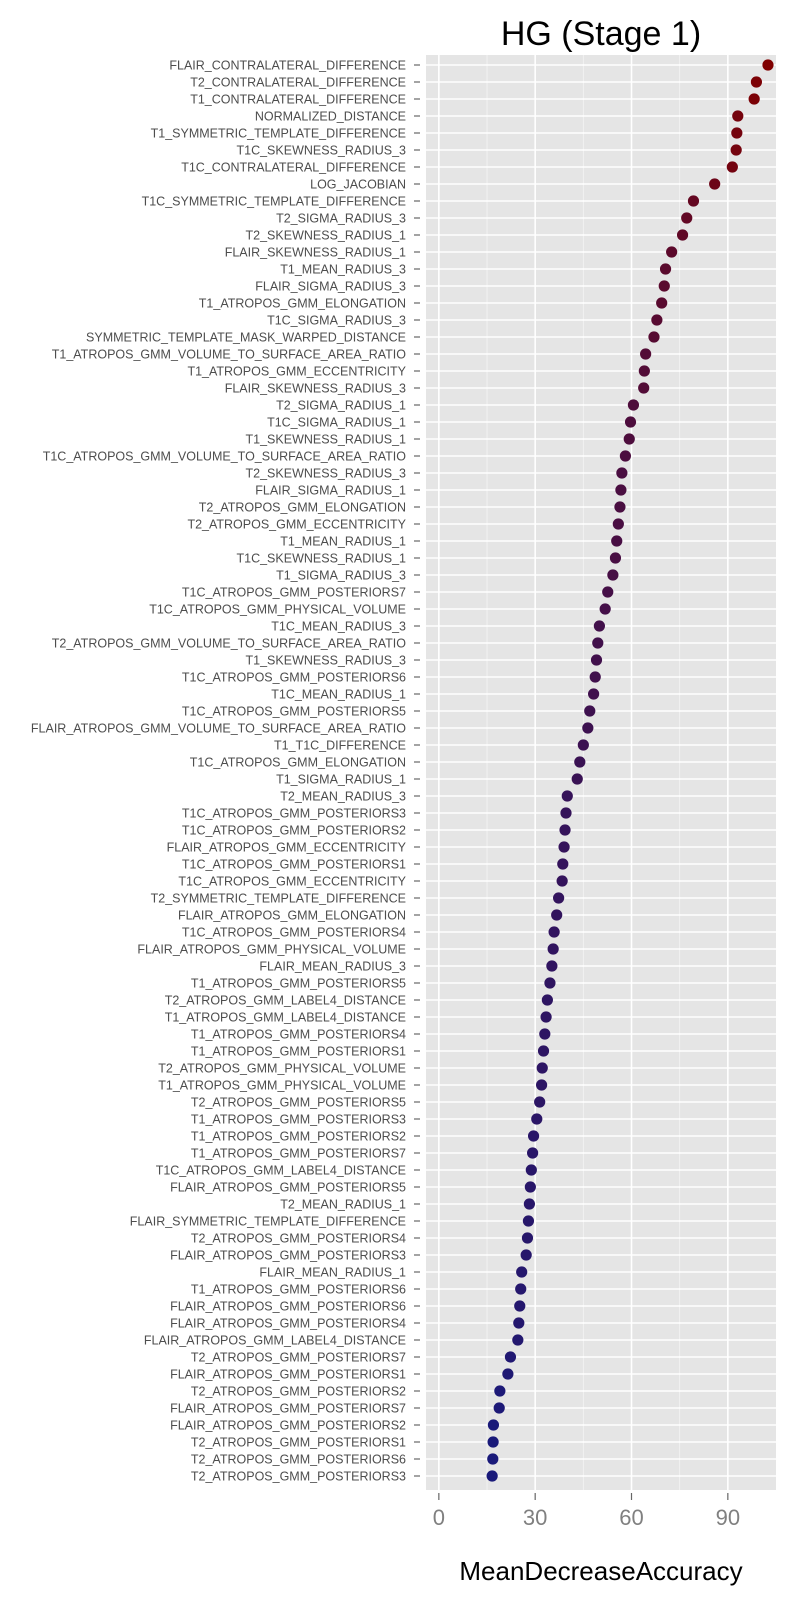 The image size is (800, 1600). I want to click on y-tick-label: FLAIR_ATROPOS_GMM_POSTERIORS2, so click(288, 1425).